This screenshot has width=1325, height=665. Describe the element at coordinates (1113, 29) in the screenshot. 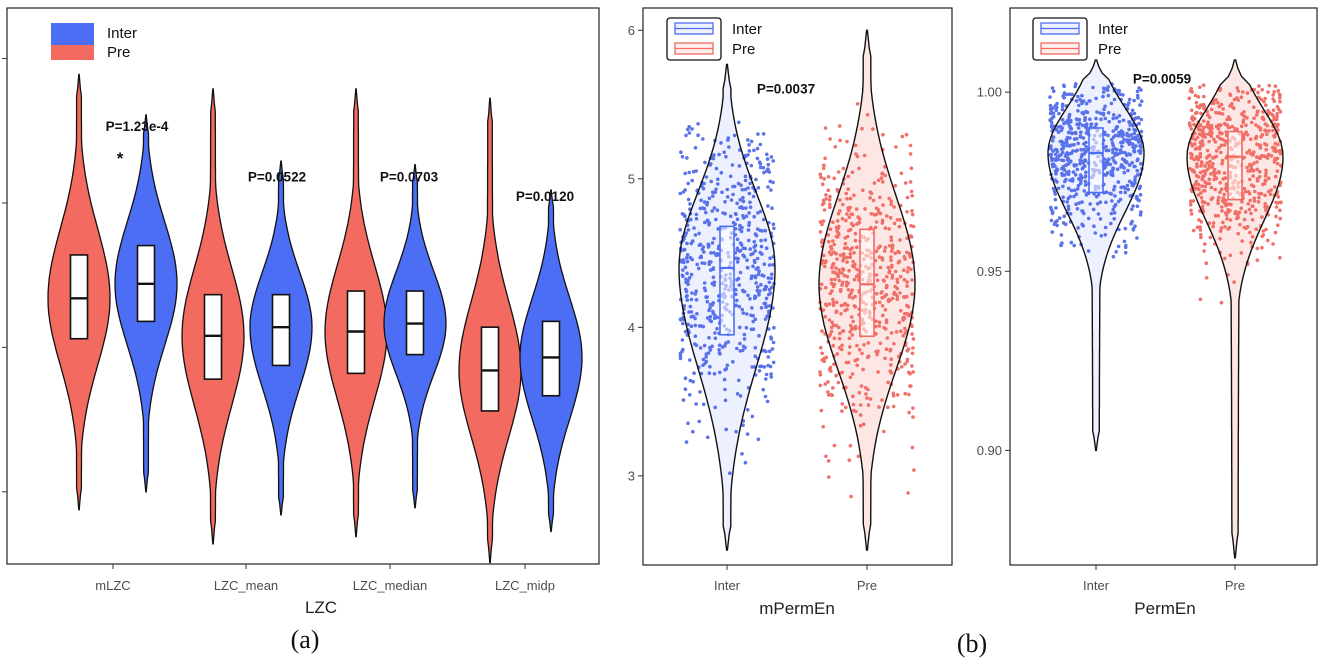

I see `legend-label-inter: Inter` at that location.